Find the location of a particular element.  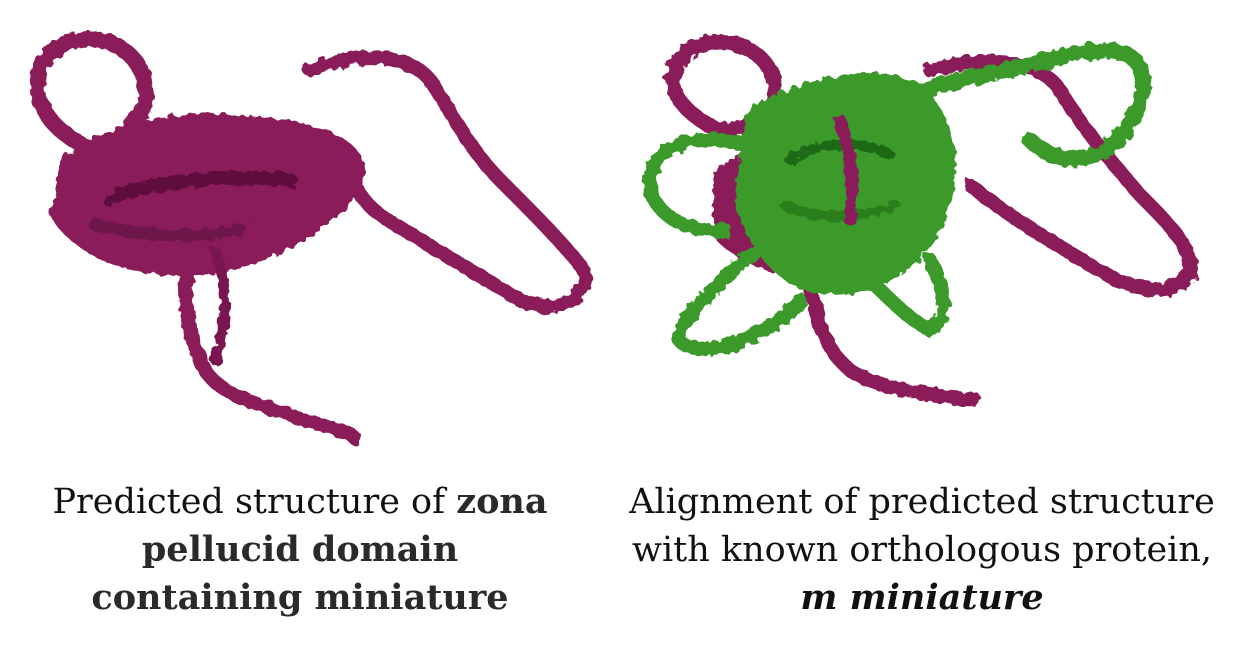

aligned-predicted-lower is located at coordinates (892, 330).